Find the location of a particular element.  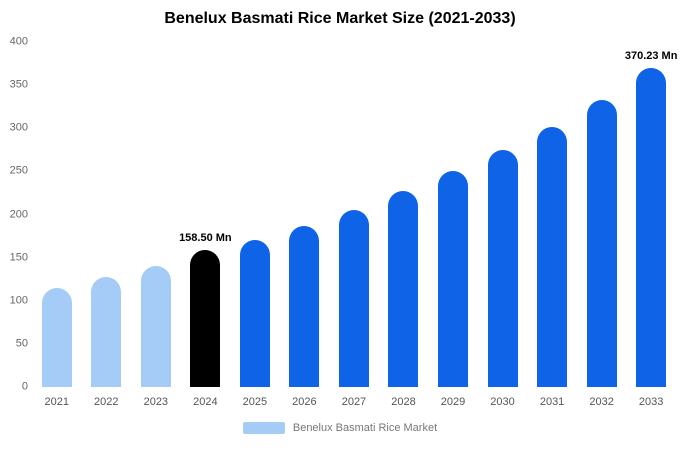

x-tick-label: 2021 is located at coordinates (56, 402).